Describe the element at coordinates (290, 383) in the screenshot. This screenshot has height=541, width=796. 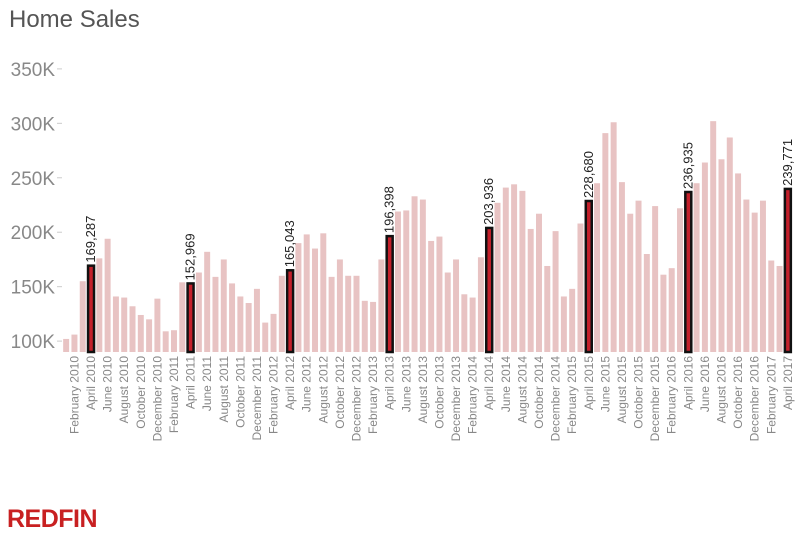
I see `x-tick-label: April 2012` at that location.